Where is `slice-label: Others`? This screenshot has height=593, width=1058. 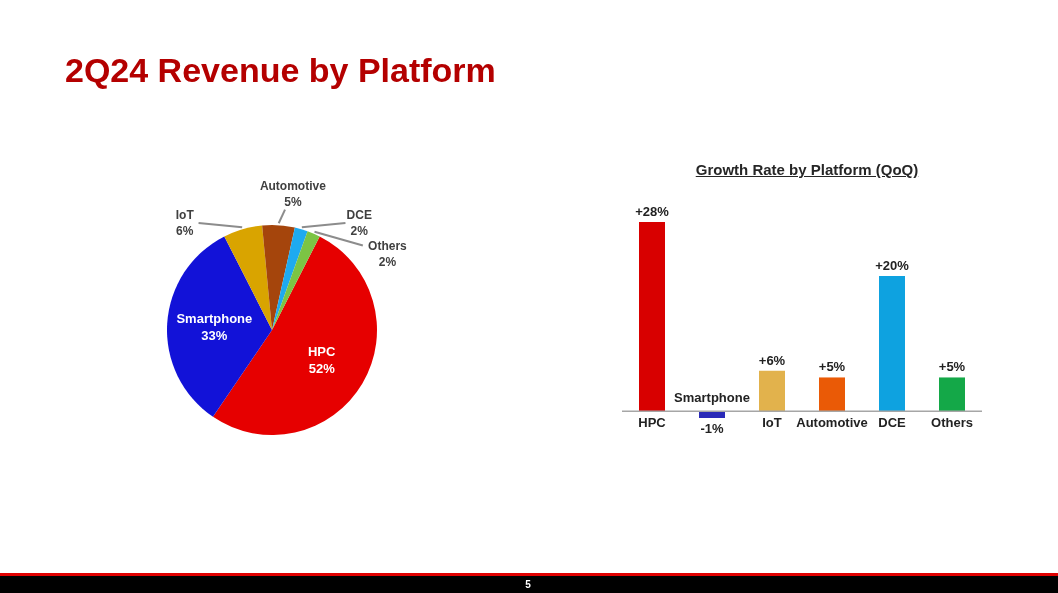 slice-label: Others is located at coordinates (388, 245).